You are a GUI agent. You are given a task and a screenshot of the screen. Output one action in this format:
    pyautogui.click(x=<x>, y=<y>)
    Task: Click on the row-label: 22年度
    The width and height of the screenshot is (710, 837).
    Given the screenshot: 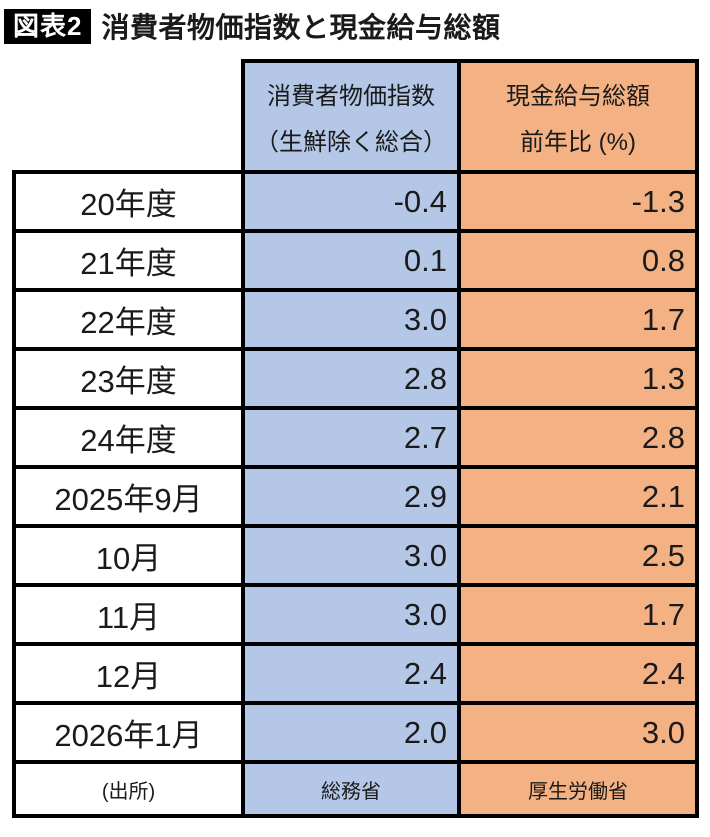 What is the action you would take?
    pyautogui.click(x=128, y=319)
    